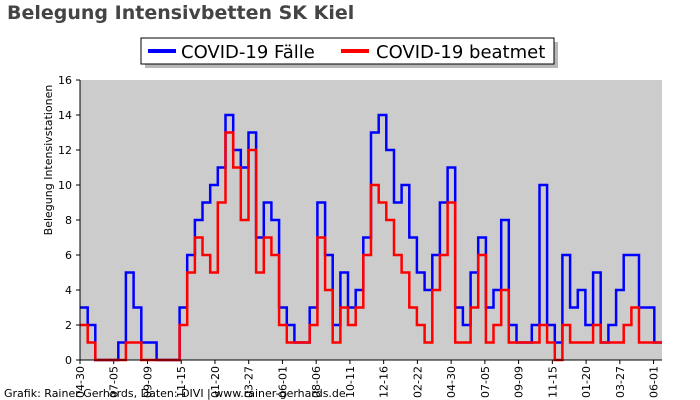 The height and width of the screenshot is (400, 700). What do you see at coordinates (417, 382) in the screenshot?
I see `x-tick-label: 02-22` at bounding box center [417, 382].